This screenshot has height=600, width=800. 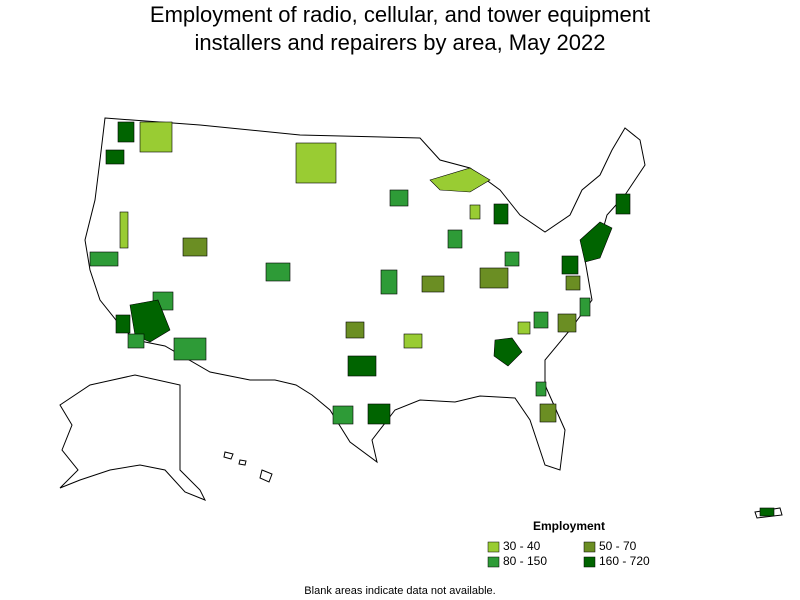 I want to click on footnote: Blank areas indicate data not available., so click(x=399, y=591).